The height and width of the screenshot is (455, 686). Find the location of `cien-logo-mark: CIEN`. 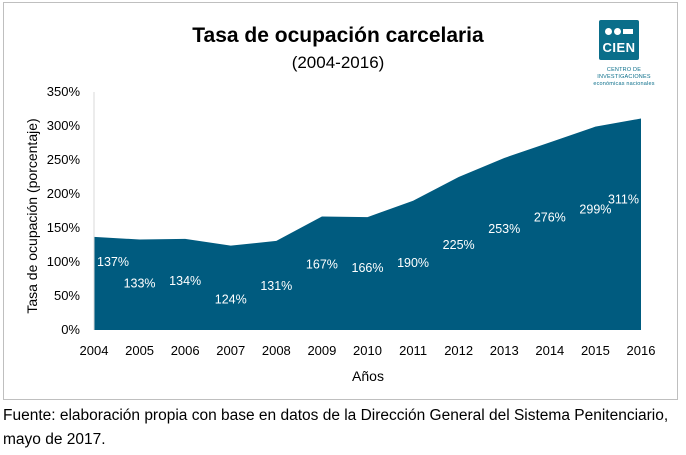

cien-logo-mark: CIEN is located at coordinates (619, 40).